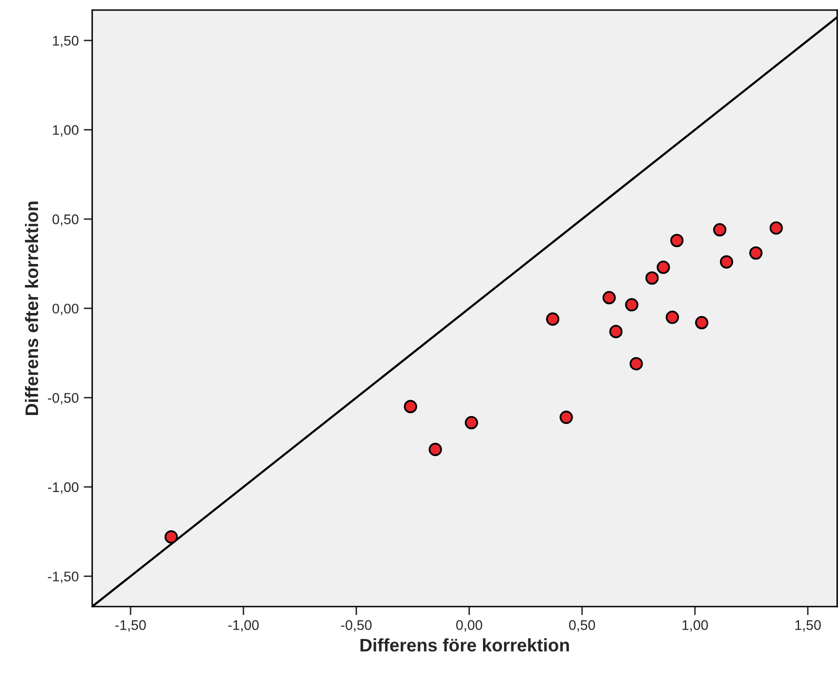  Describe the element at coordinates (130, 626) in the screenshot. I see `x-tick-label: -1,50` at that location.